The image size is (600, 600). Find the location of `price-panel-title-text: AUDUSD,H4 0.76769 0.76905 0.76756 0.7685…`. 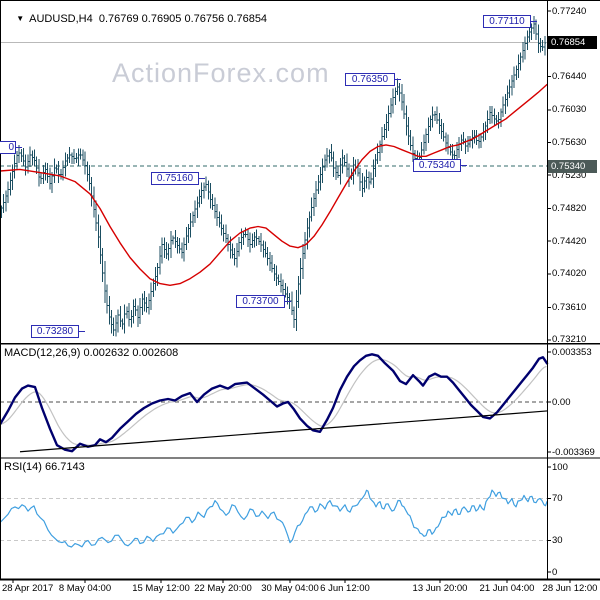

price-panel-title-text: AUDUSD,H4 0.76769 0.76905 0.76756 0.7685… is located at coordinates (148, 19).